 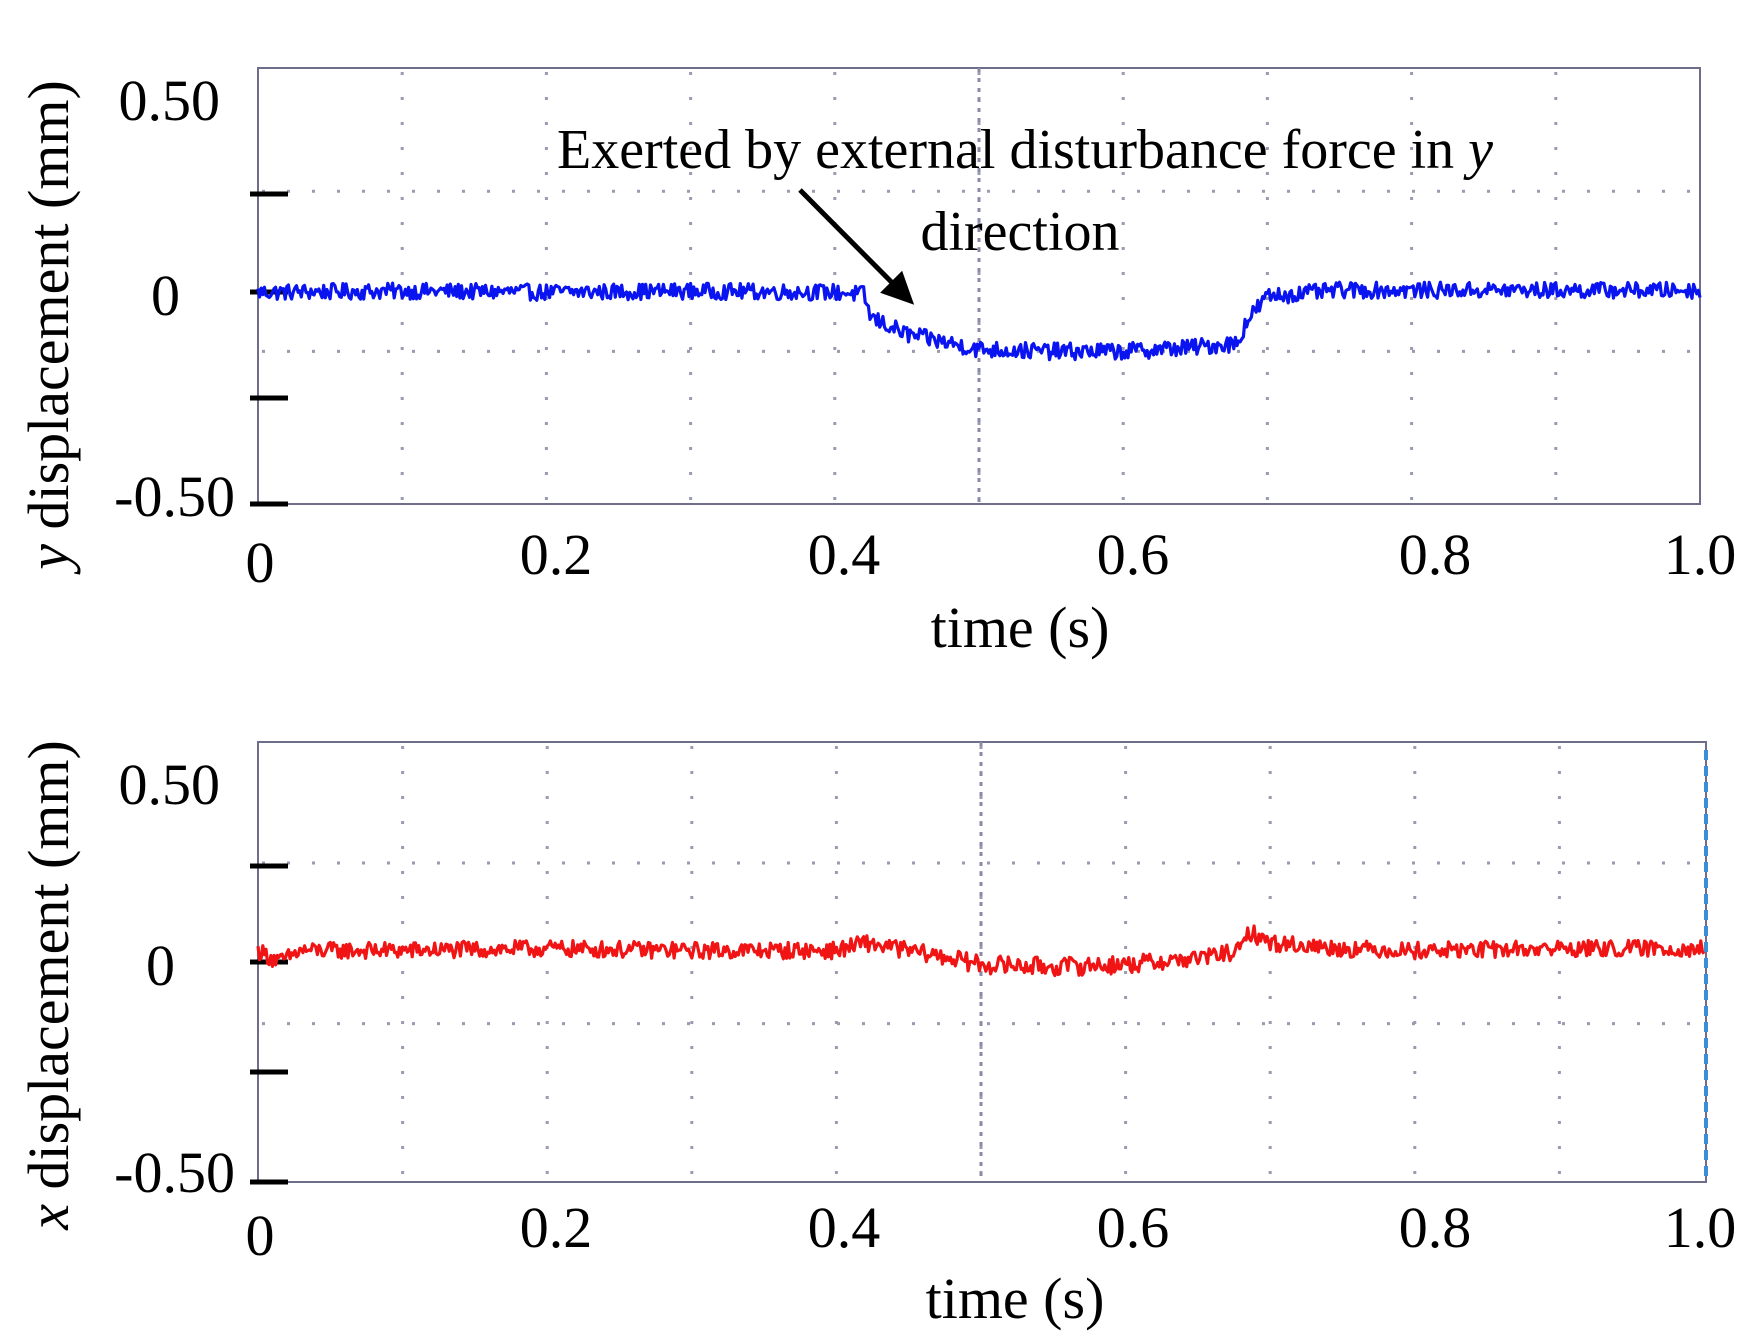 What do you see at coordinates (48, 1217) in the screenshot?
I see `bottom-y-axis-var: x` at bounding box center [48, 1217].